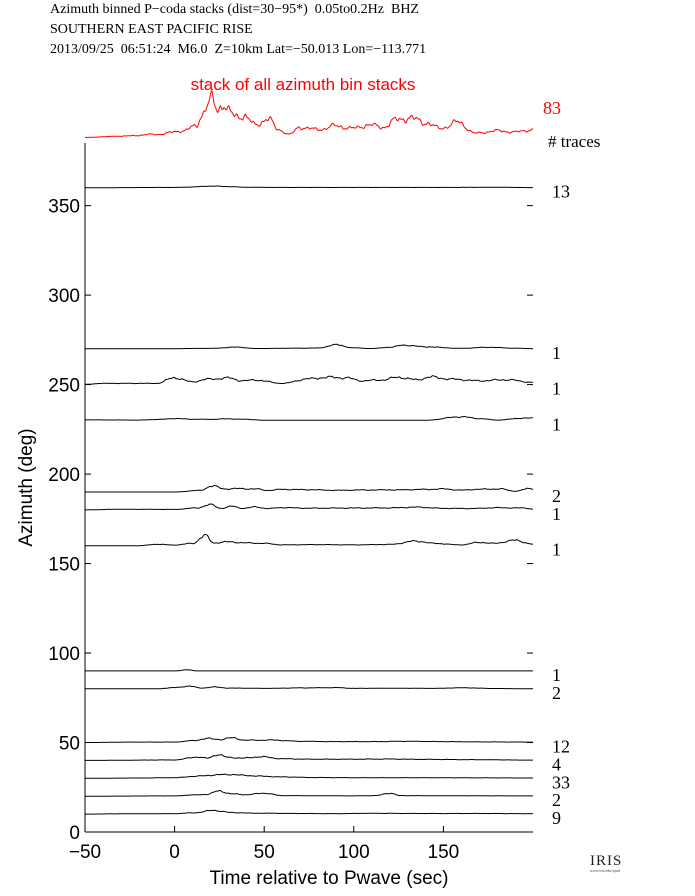 This screenshot has height=896, width=695. I want to click on iris-logo: IRIS www.iris.edu/spud, so click(606, 862).